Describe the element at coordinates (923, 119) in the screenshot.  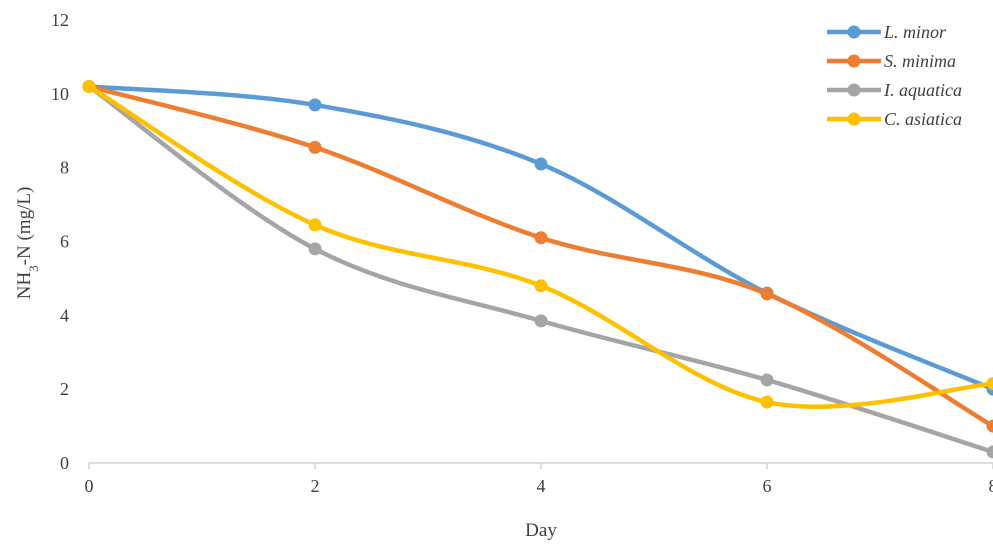
I see `legend-label: C. asiatica` at that location.